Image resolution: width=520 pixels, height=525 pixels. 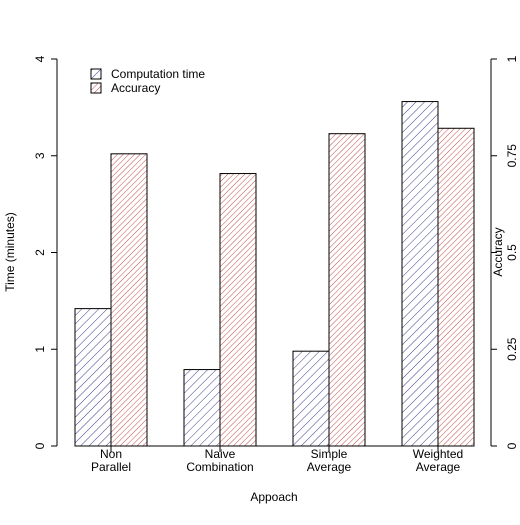 What do you see at coordinates (111, 467) in the screenshot?
I see `x-tick-label: Parallel` at bounding box center [111, 467].